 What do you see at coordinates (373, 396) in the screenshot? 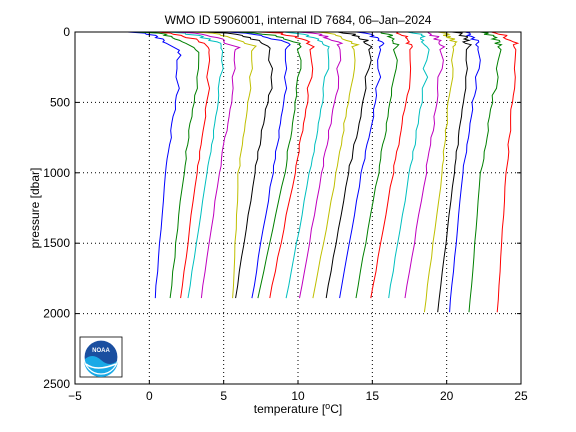
I see `x-tick-label: 15` at bounding box center [373, 396].